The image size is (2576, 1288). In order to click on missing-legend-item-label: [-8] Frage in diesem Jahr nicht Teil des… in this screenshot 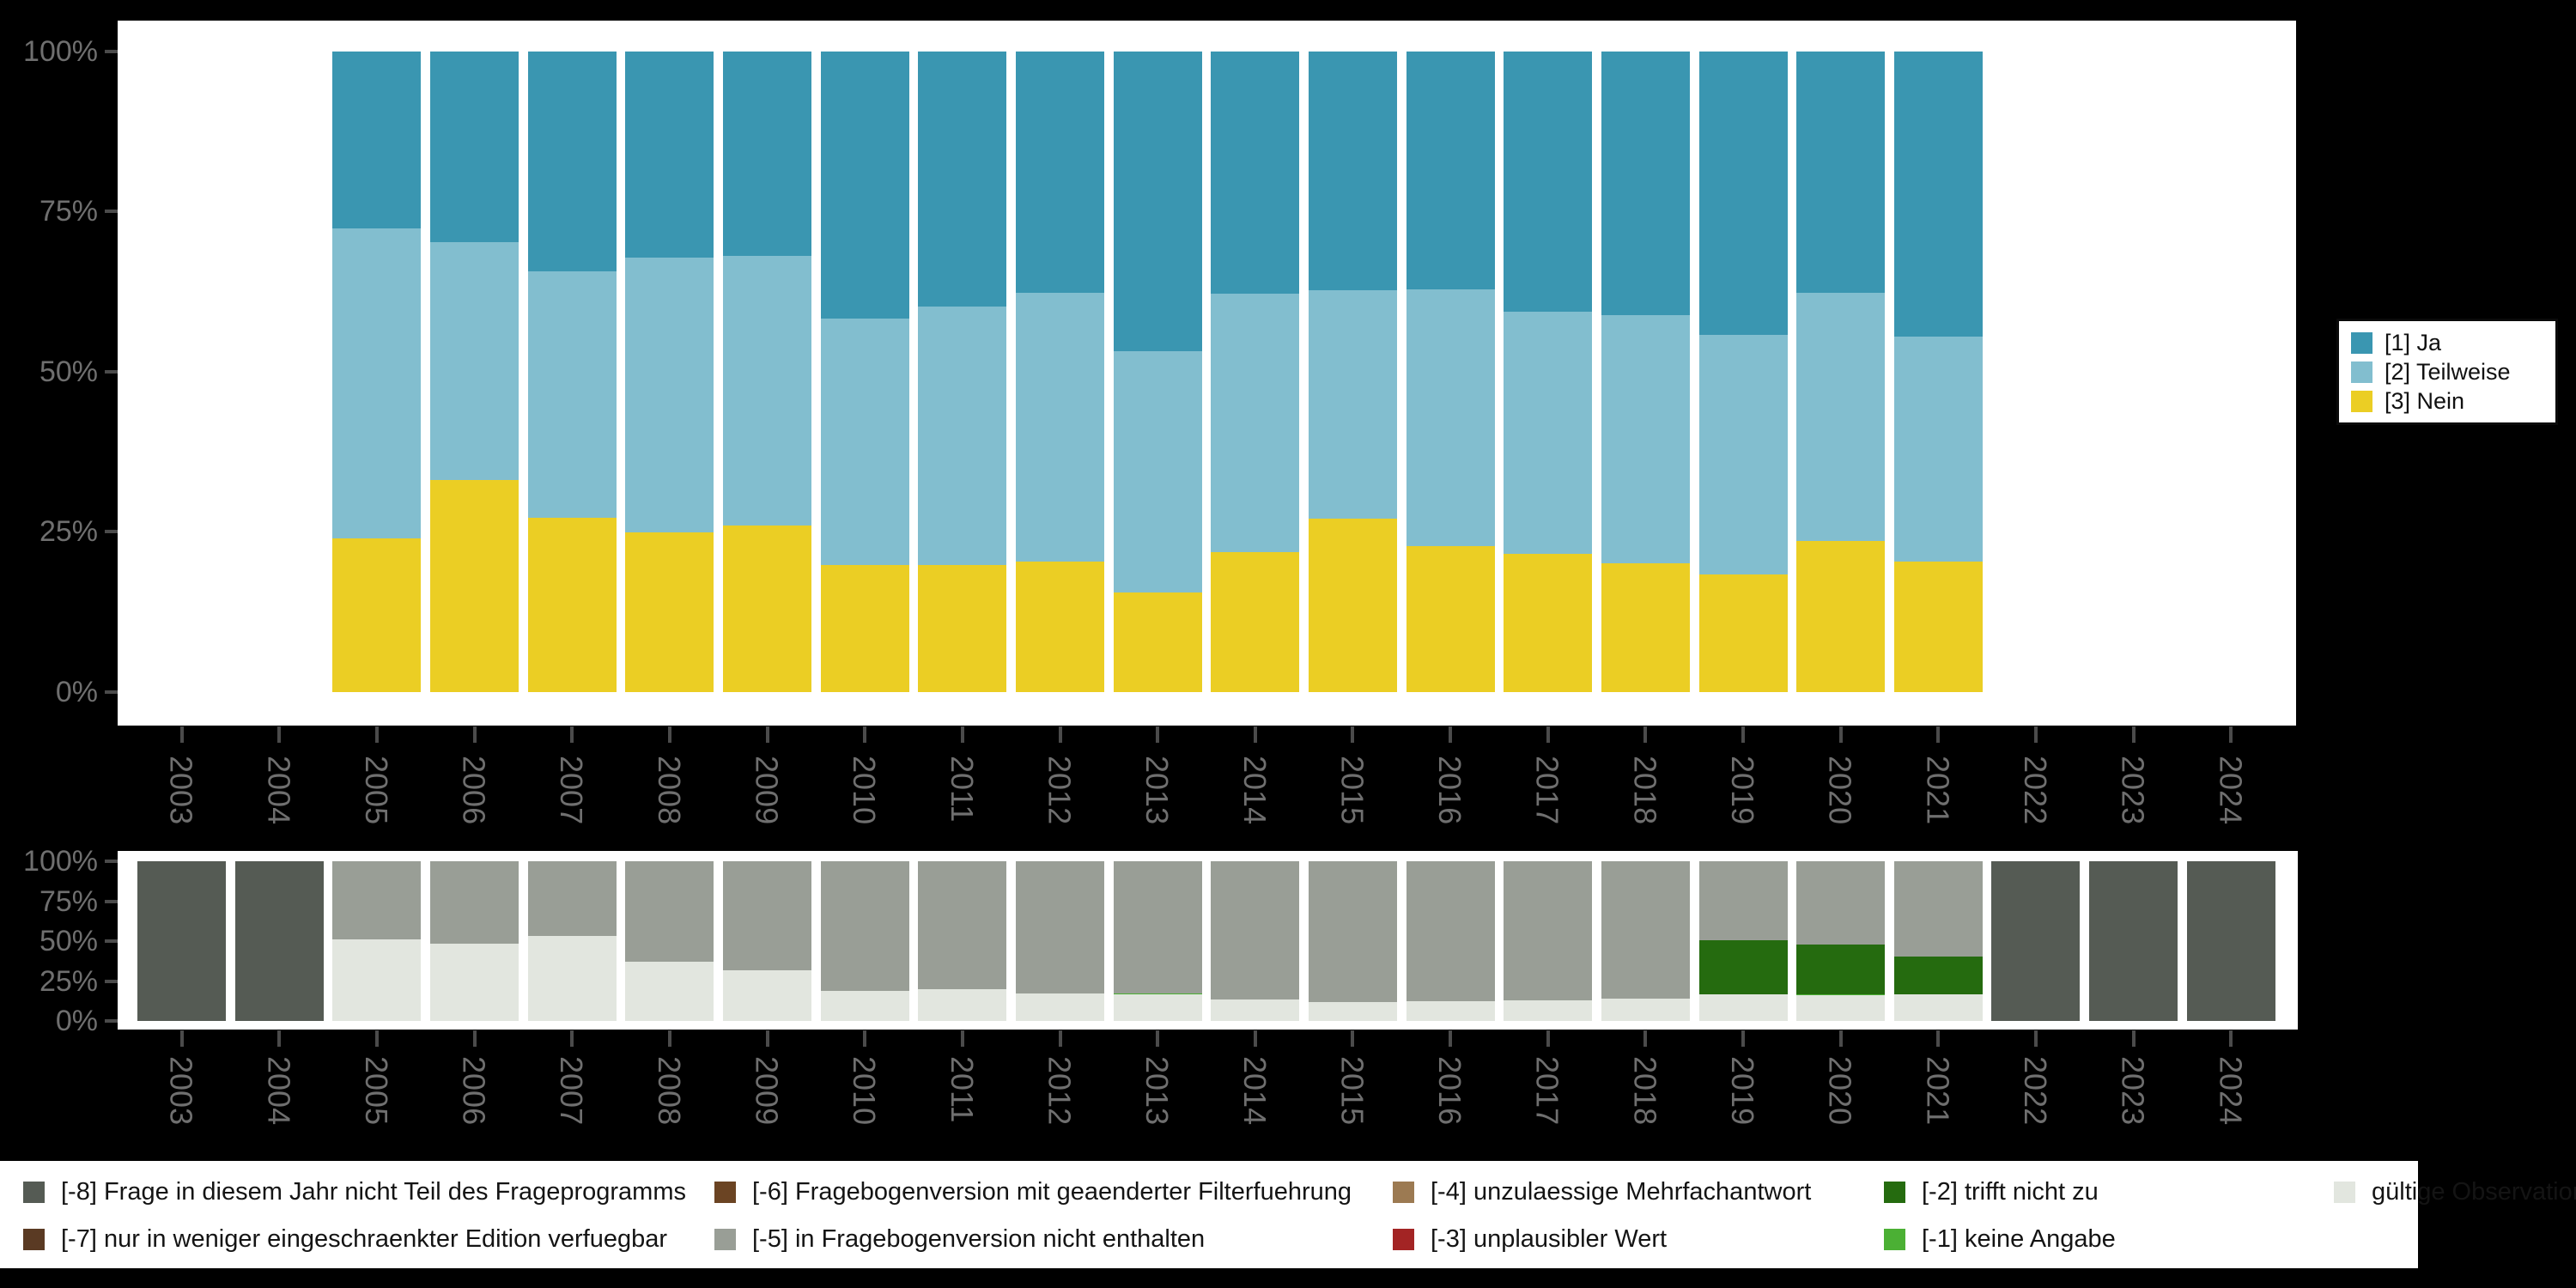, I will do `click(374, 1192)`.